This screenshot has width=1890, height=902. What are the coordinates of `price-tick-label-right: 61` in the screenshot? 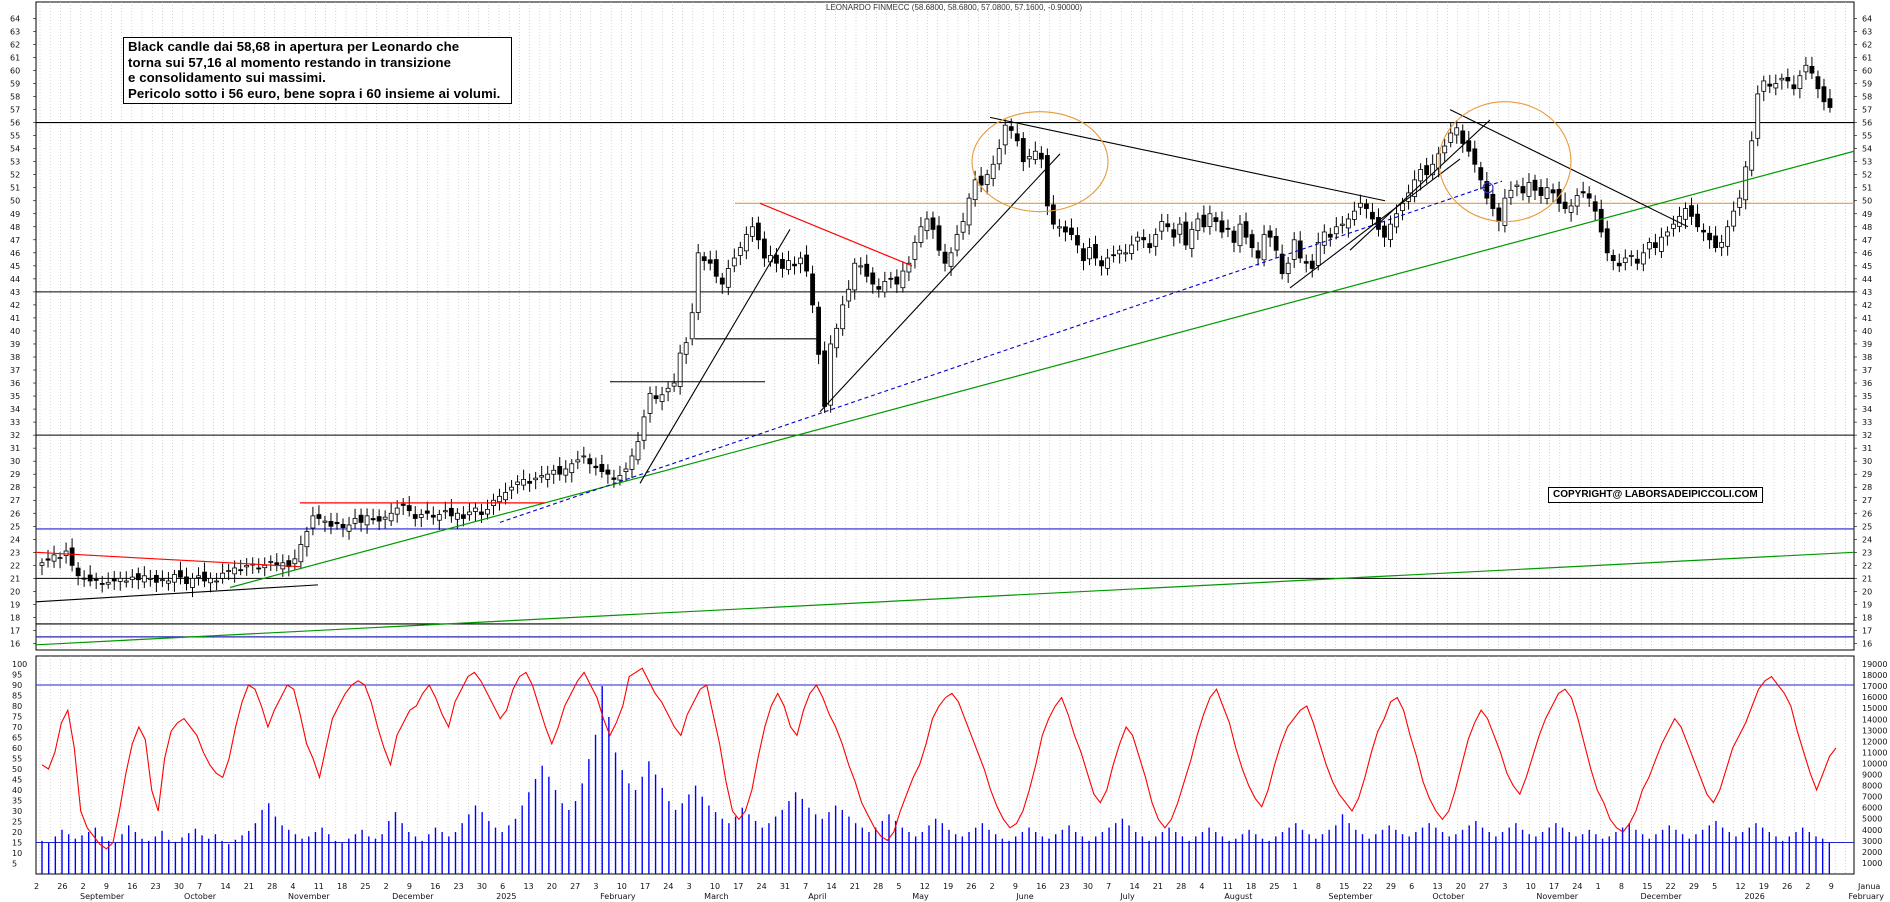 It's located at (1867, 57).